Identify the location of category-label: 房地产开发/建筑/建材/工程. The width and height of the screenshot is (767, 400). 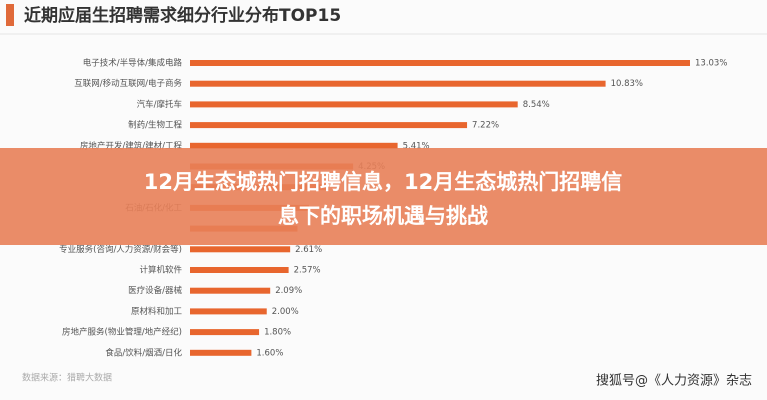
(131, 145).